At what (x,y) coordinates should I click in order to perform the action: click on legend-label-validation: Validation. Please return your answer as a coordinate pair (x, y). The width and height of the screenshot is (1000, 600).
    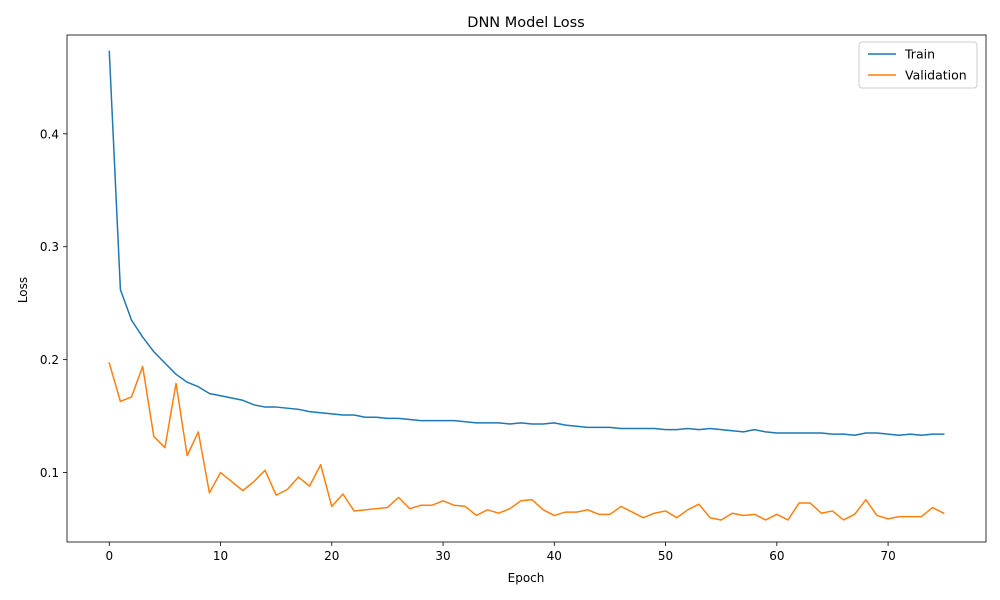
    Looking at the image, I should click on (936, 75).